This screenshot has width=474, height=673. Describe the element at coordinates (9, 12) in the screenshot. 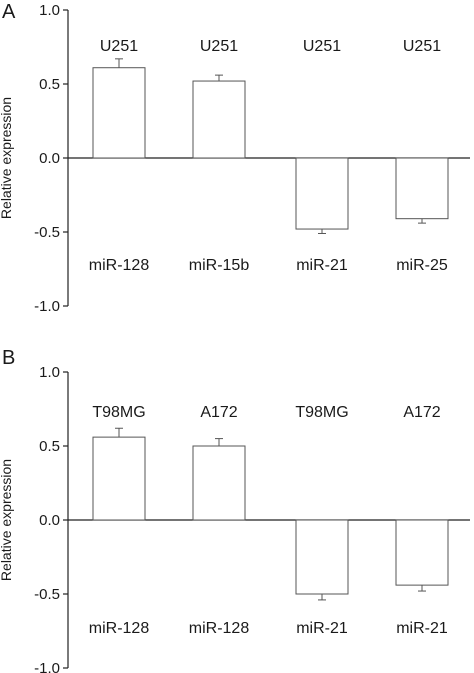

I see `panel-label: A` at that location.